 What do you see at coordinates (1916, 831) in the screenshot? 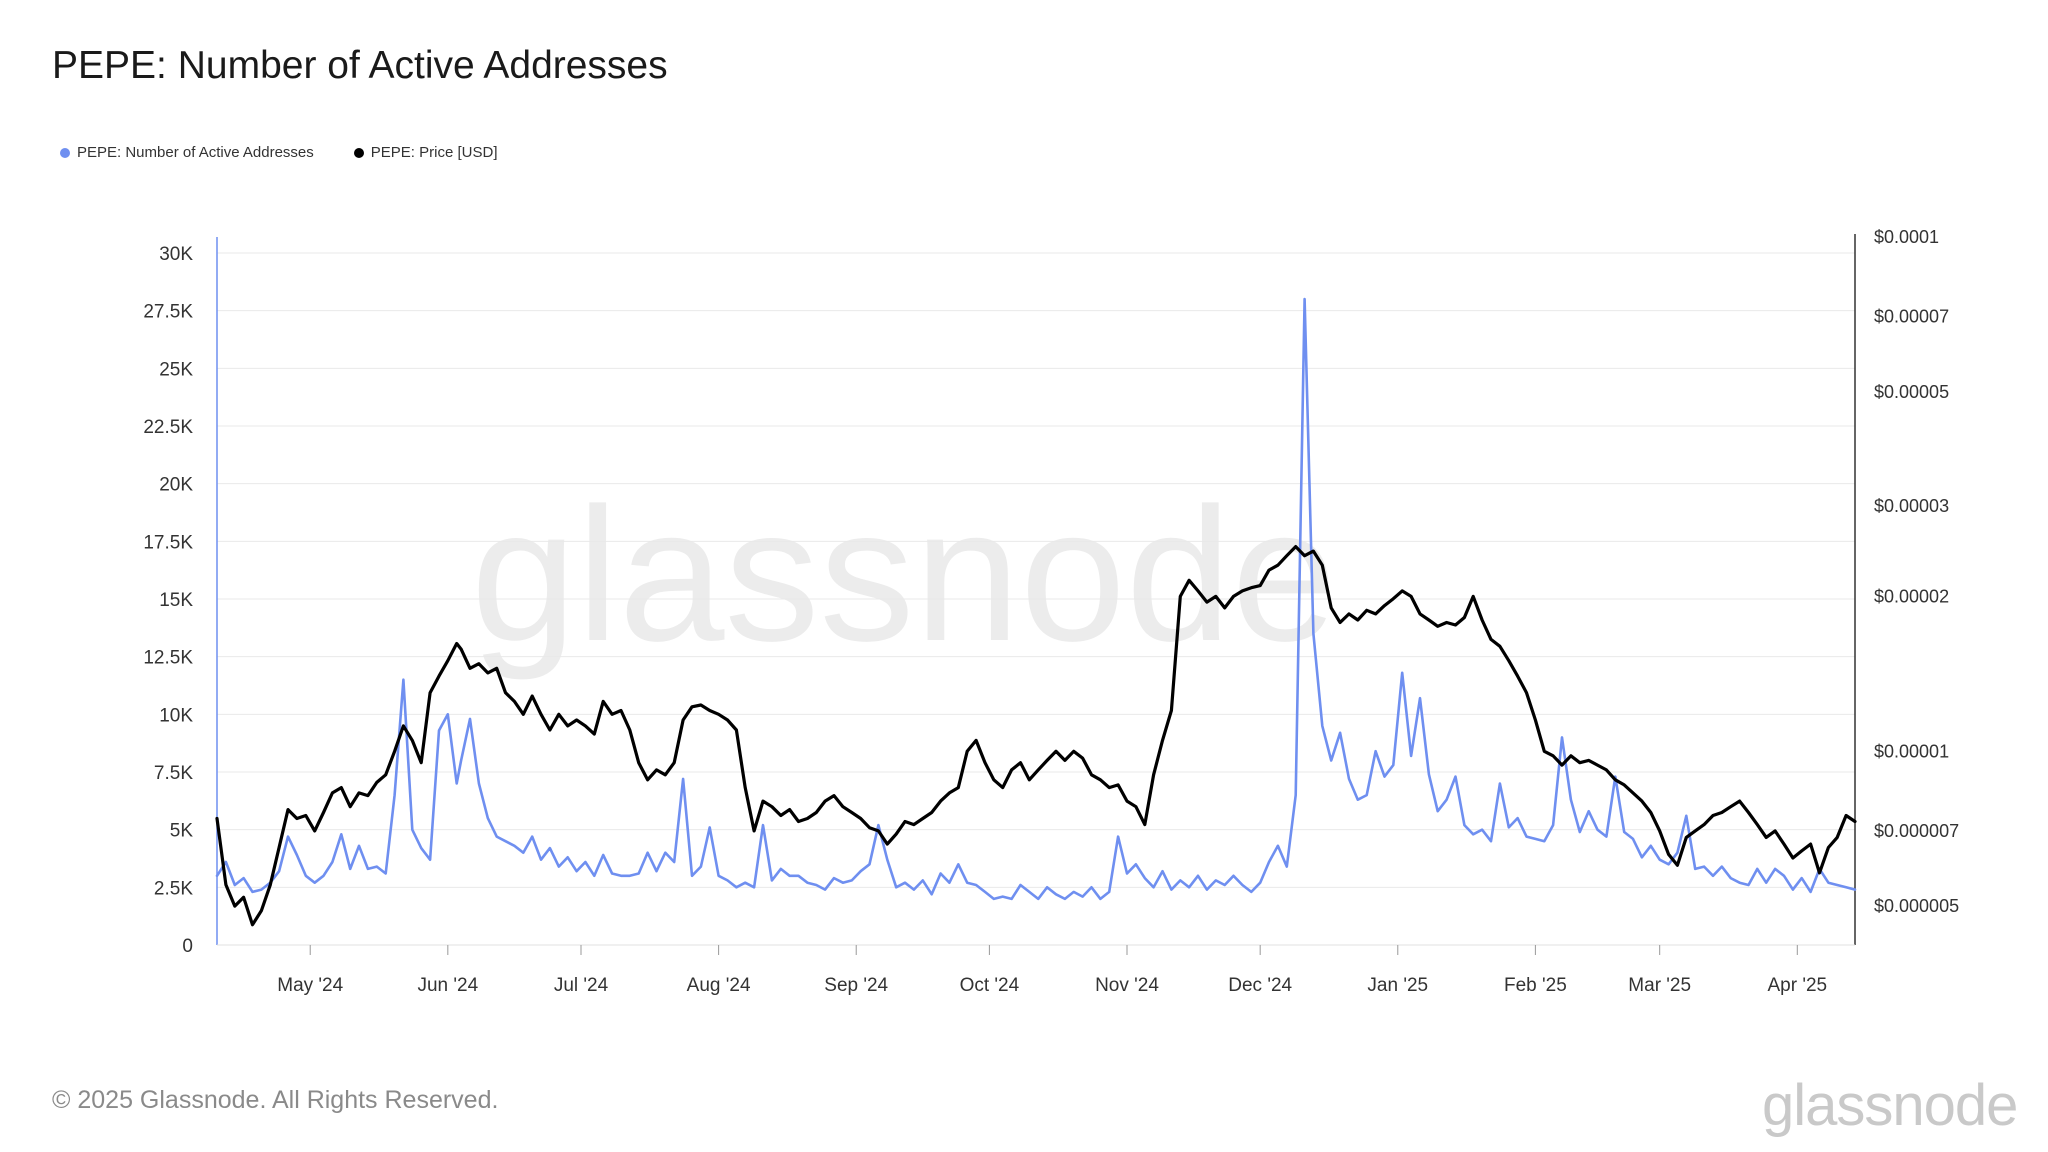
I see `y-right-tick-label: $0.000007` at bounding box center [1916, 831].